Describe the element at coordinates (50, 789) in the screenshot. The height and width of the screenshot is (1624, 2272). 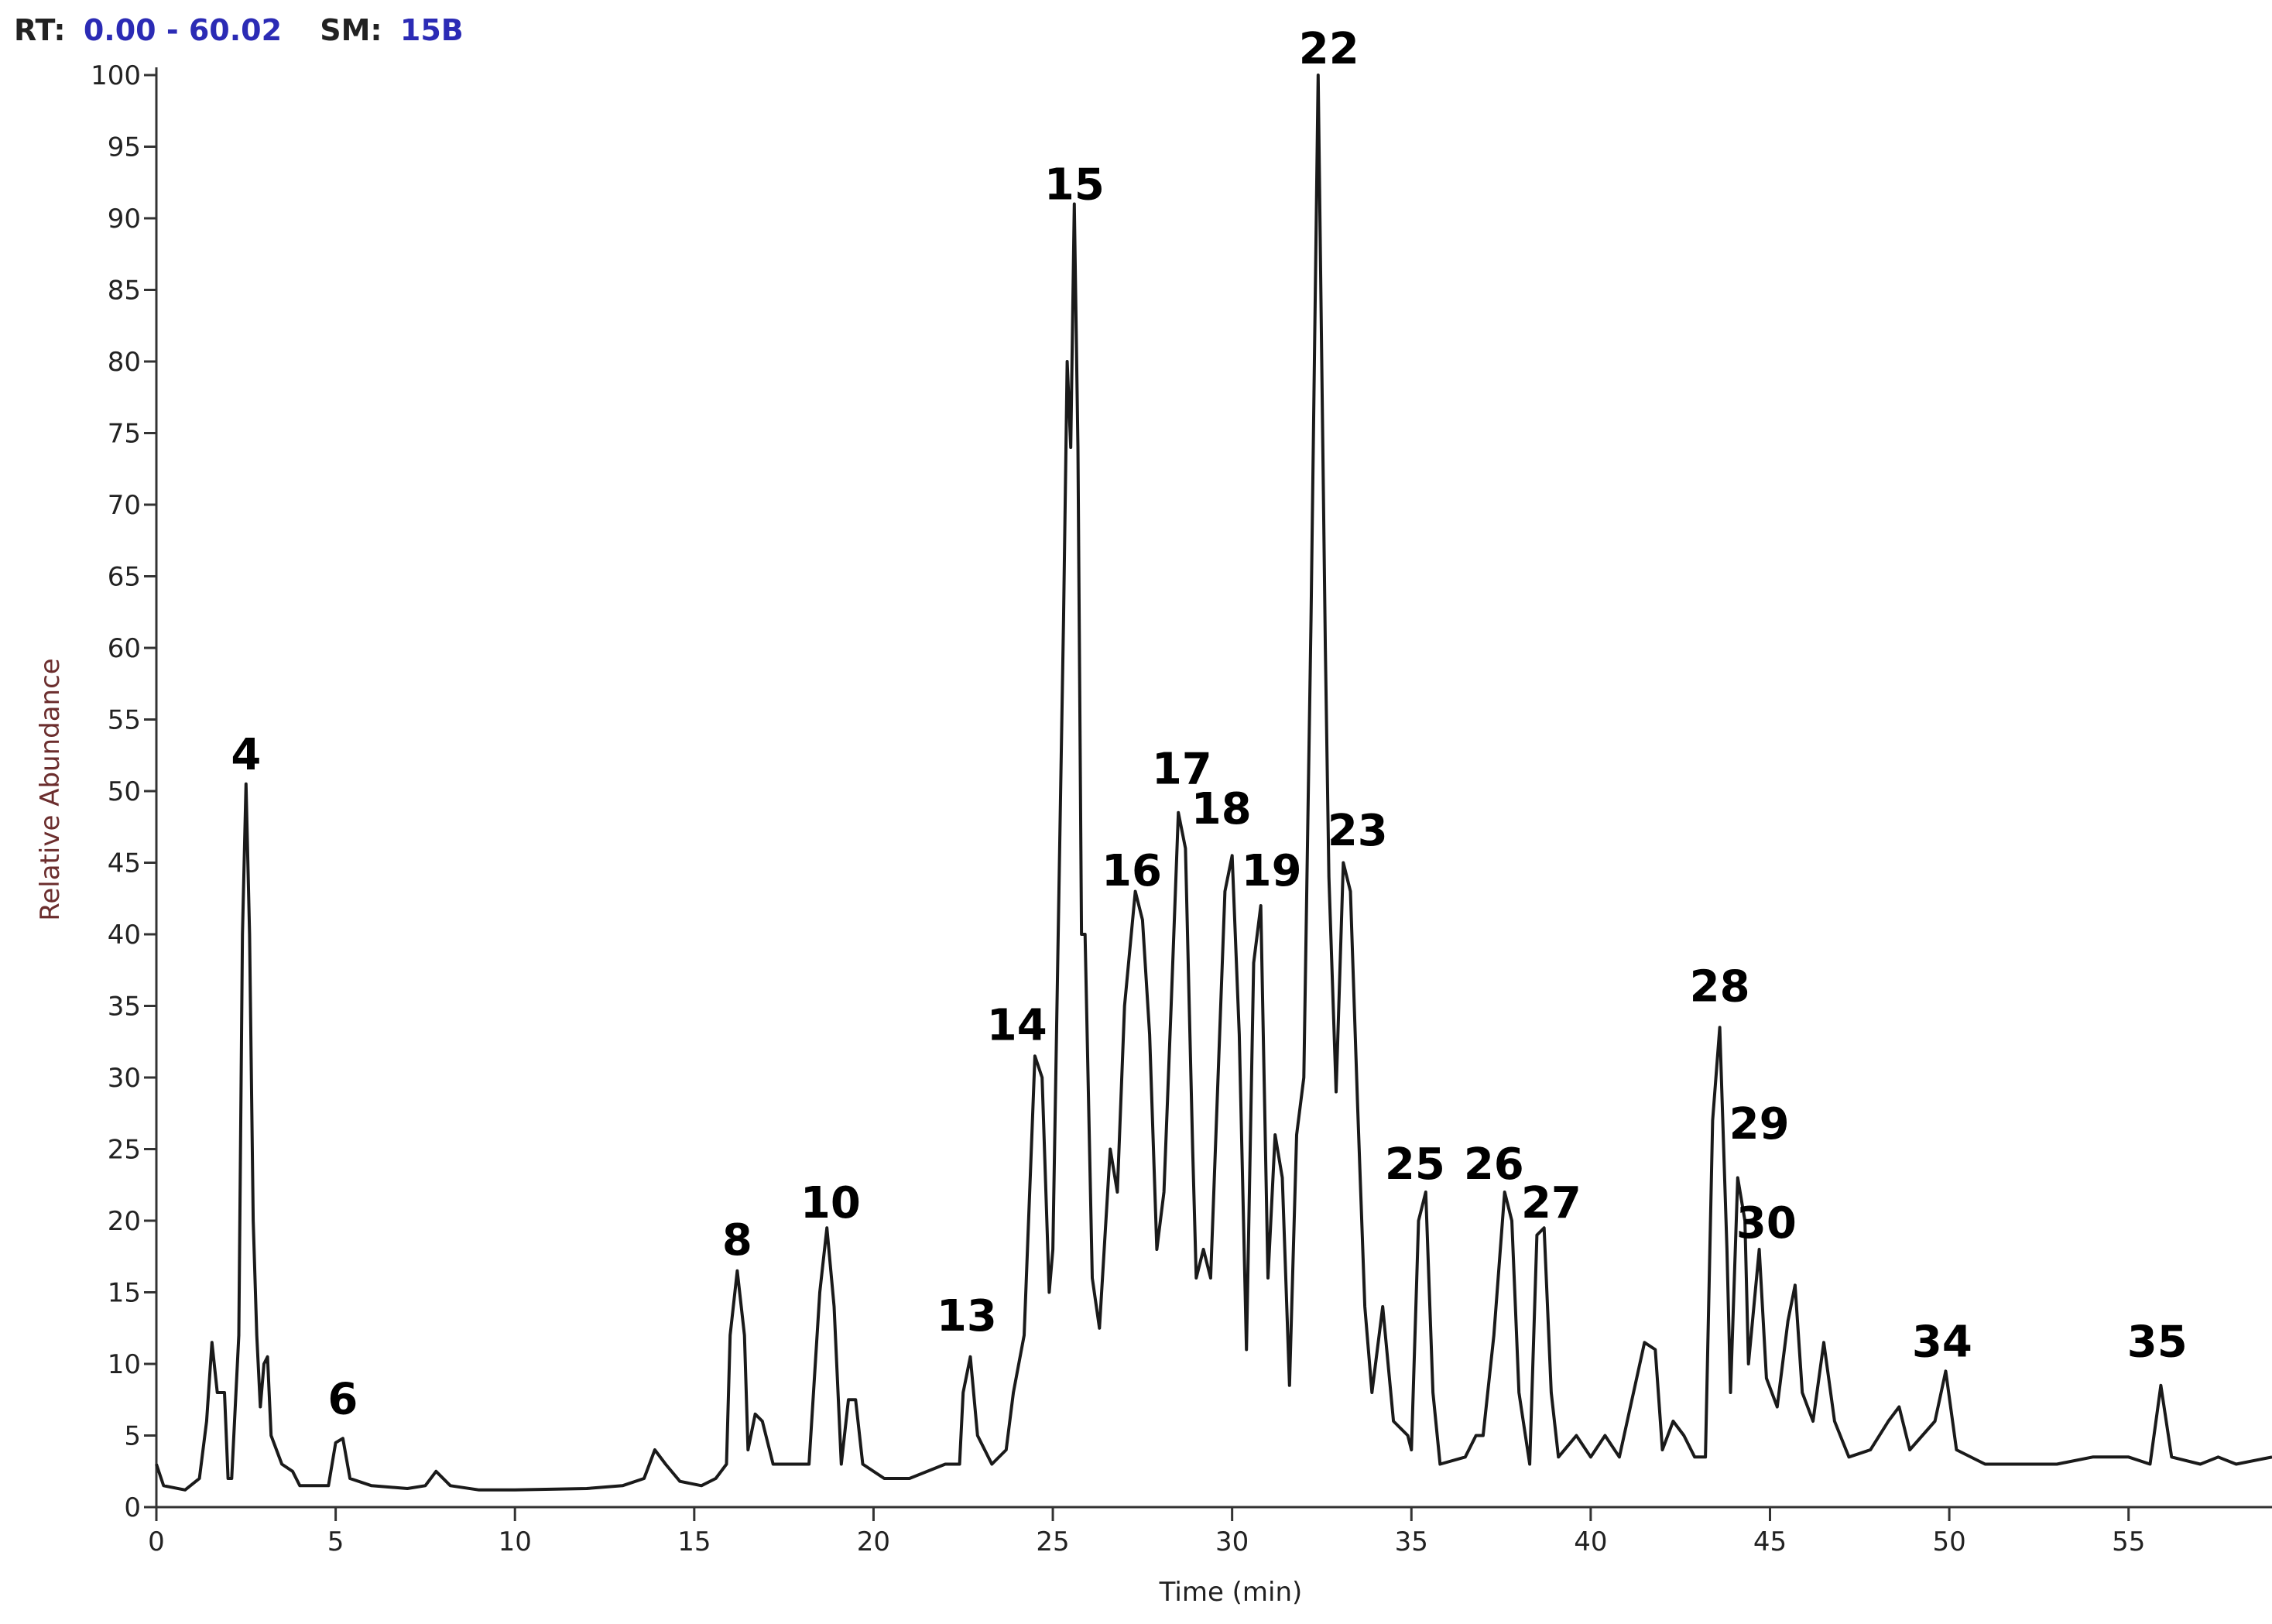
I see `y-axis-label: Relative Abundance` at that location.